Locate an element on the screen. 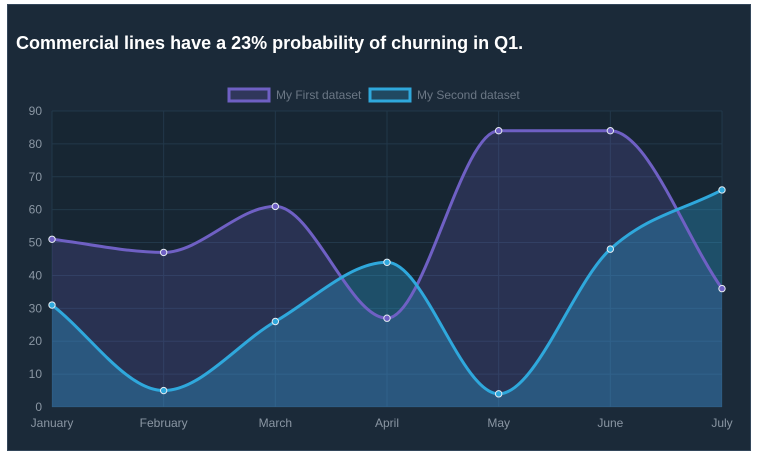  y-tick-label: 20 is located at coordinates (36, 341).